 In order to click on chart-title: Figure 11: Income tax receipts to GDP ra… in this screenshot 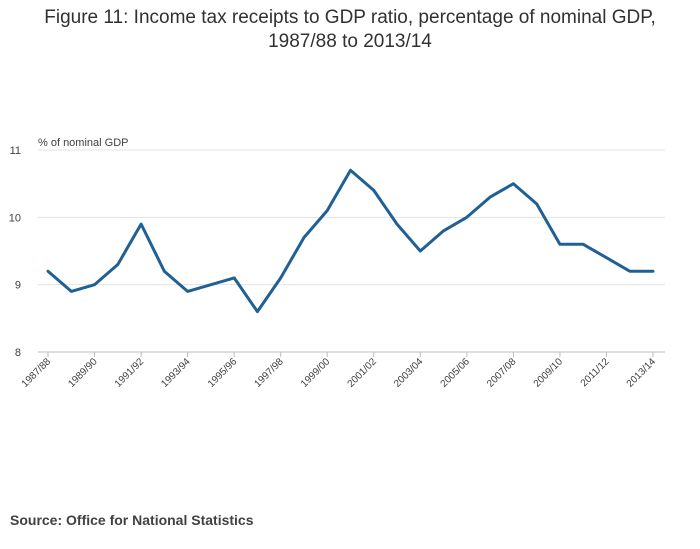, I will do `click(350, 30)`.